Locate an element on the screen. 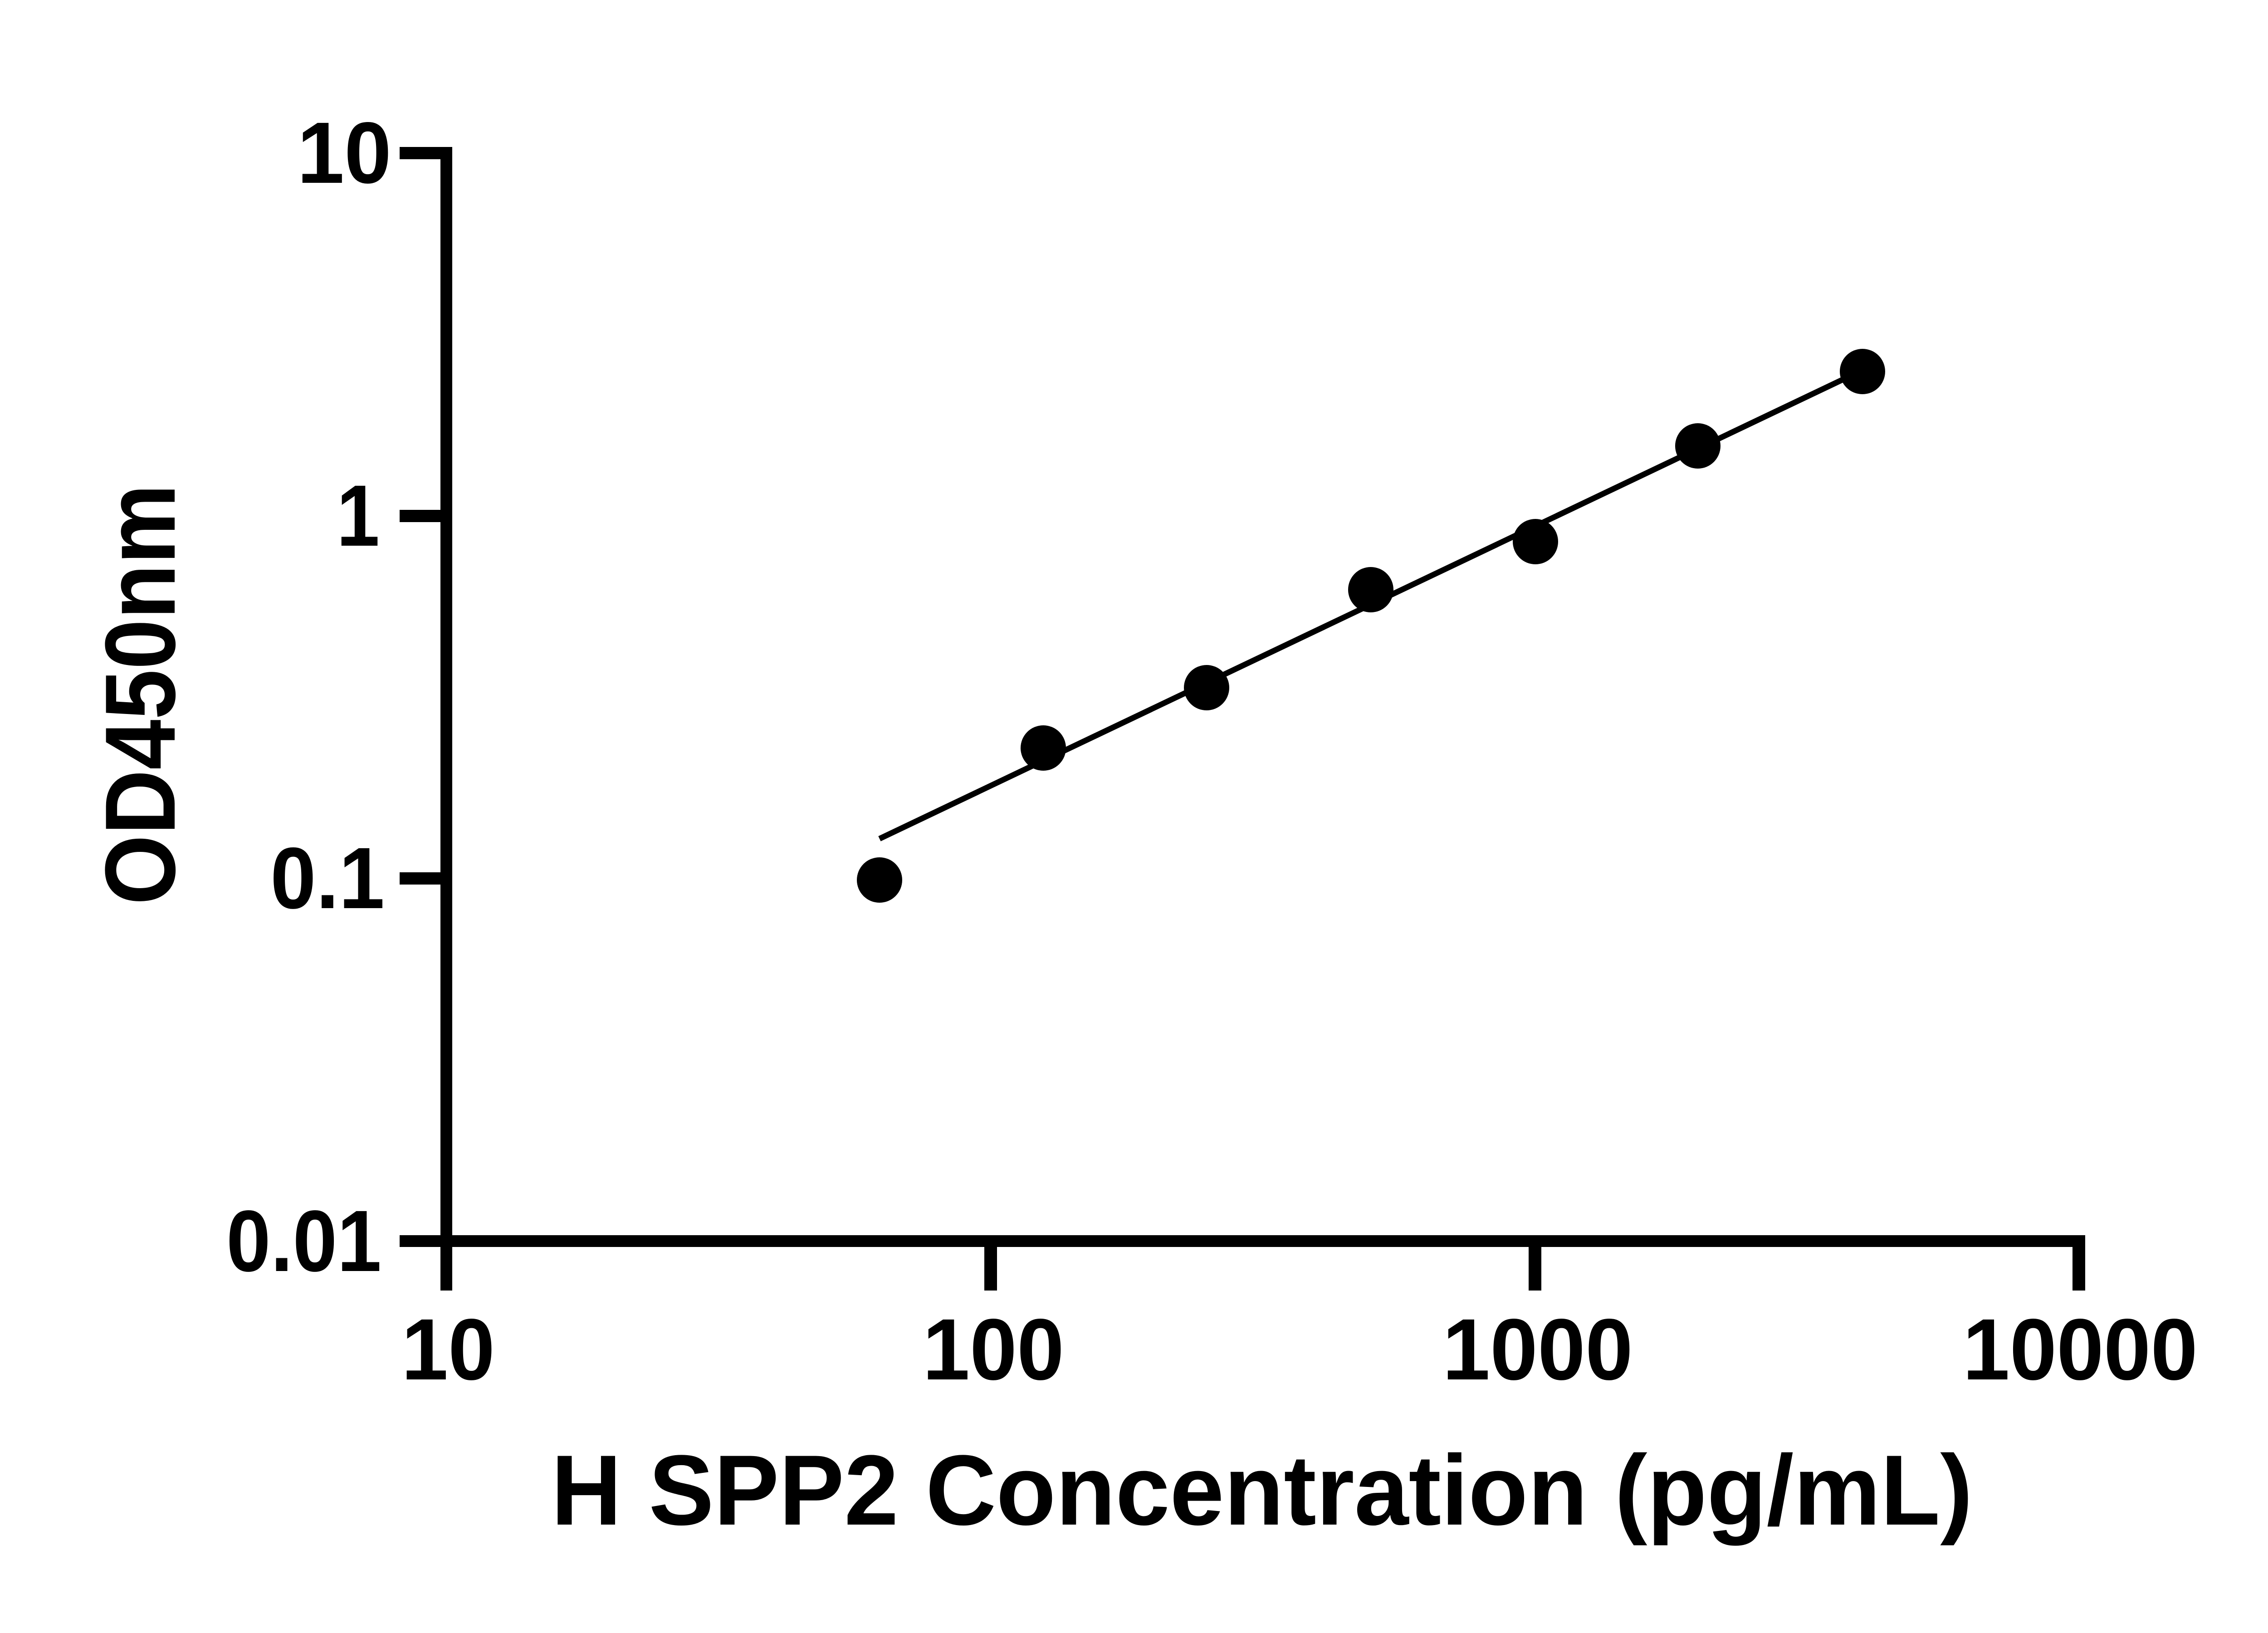 The width and height of the screenshot is (2268, 1633). svg-text: 1 is located at coordinates (359, 515).